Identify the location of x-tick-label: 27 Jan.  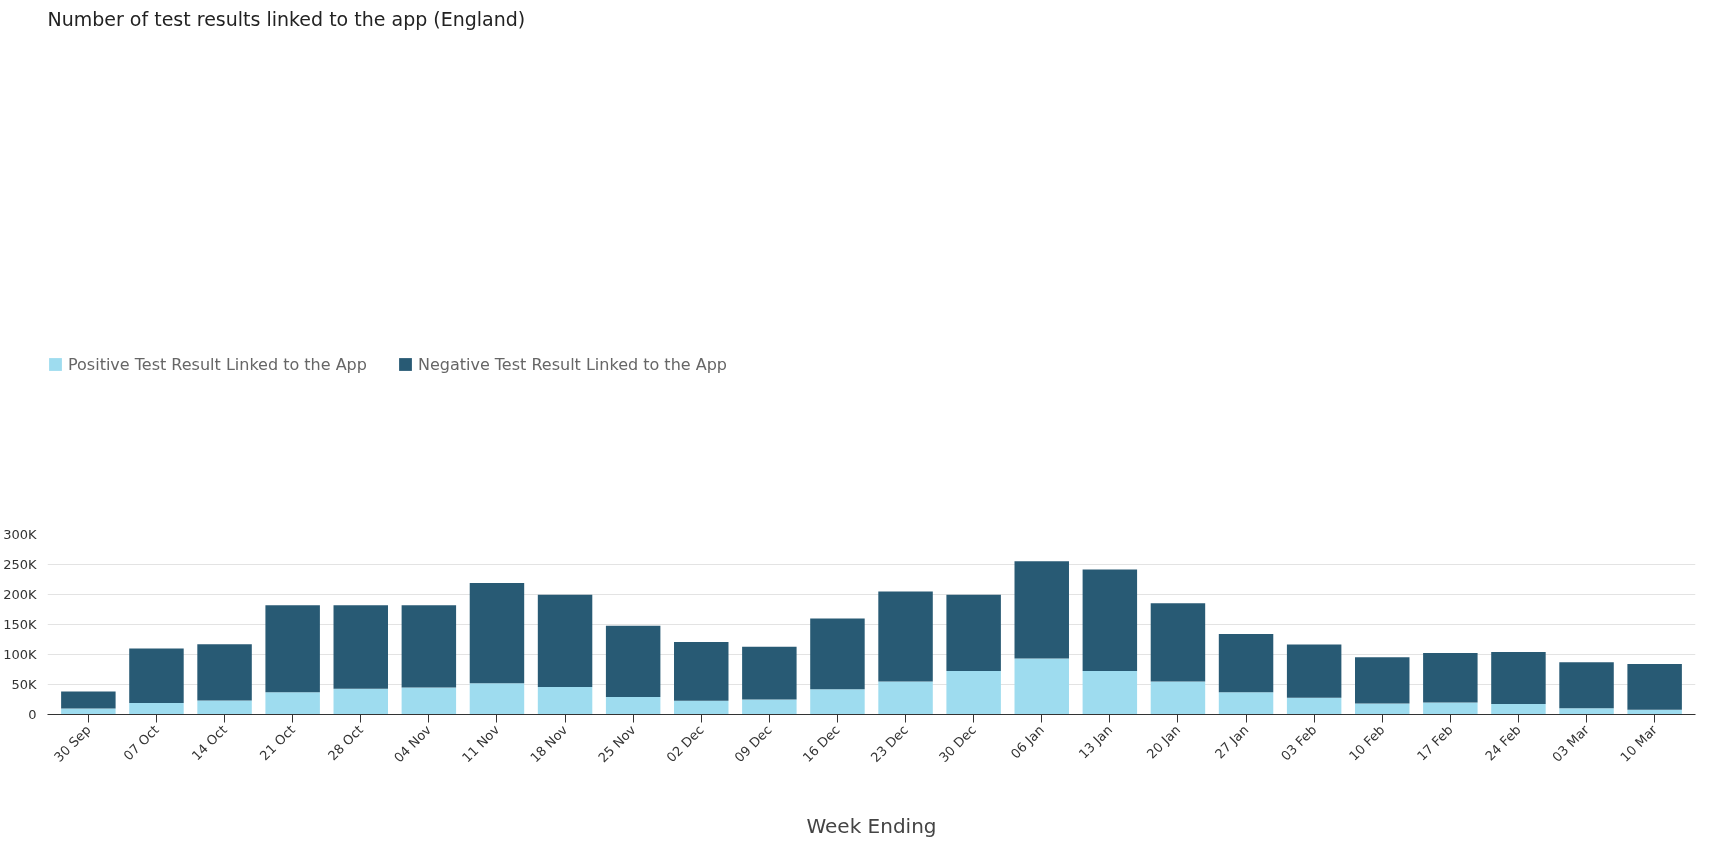
(1231, 742).